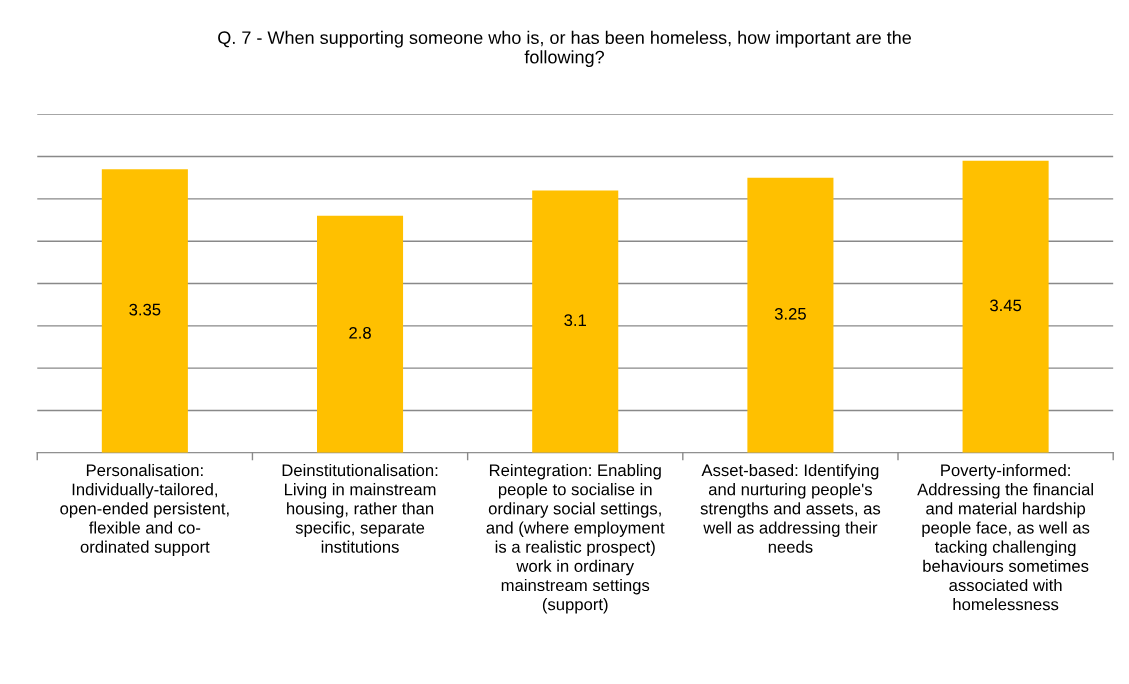  Describe the element at coordinates (144, 510) in the screenshot. I see `x-tick-label: Personalisation: Individually-tailored, open-ended persistent, flexible and co- ordinated support` at that location.